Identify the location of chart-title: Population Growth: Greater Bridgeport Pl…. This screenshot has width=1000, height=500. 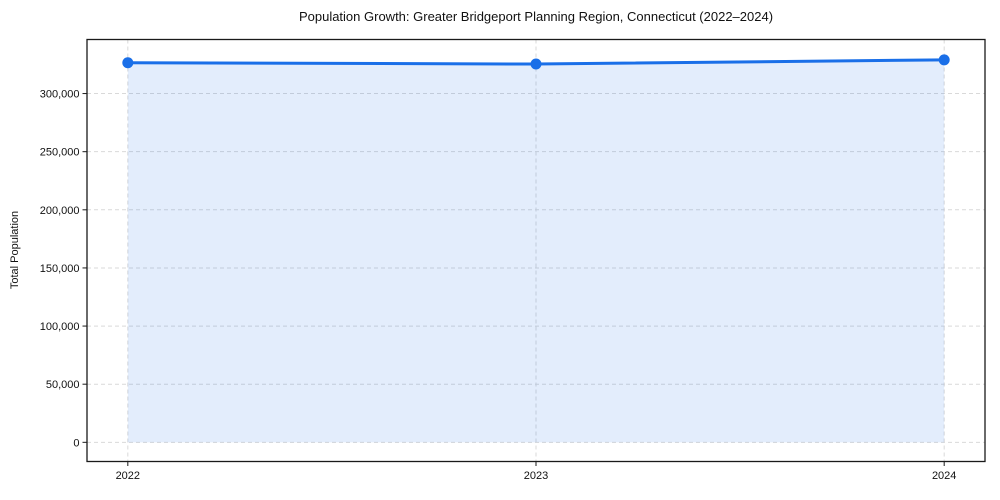
(536, 16).